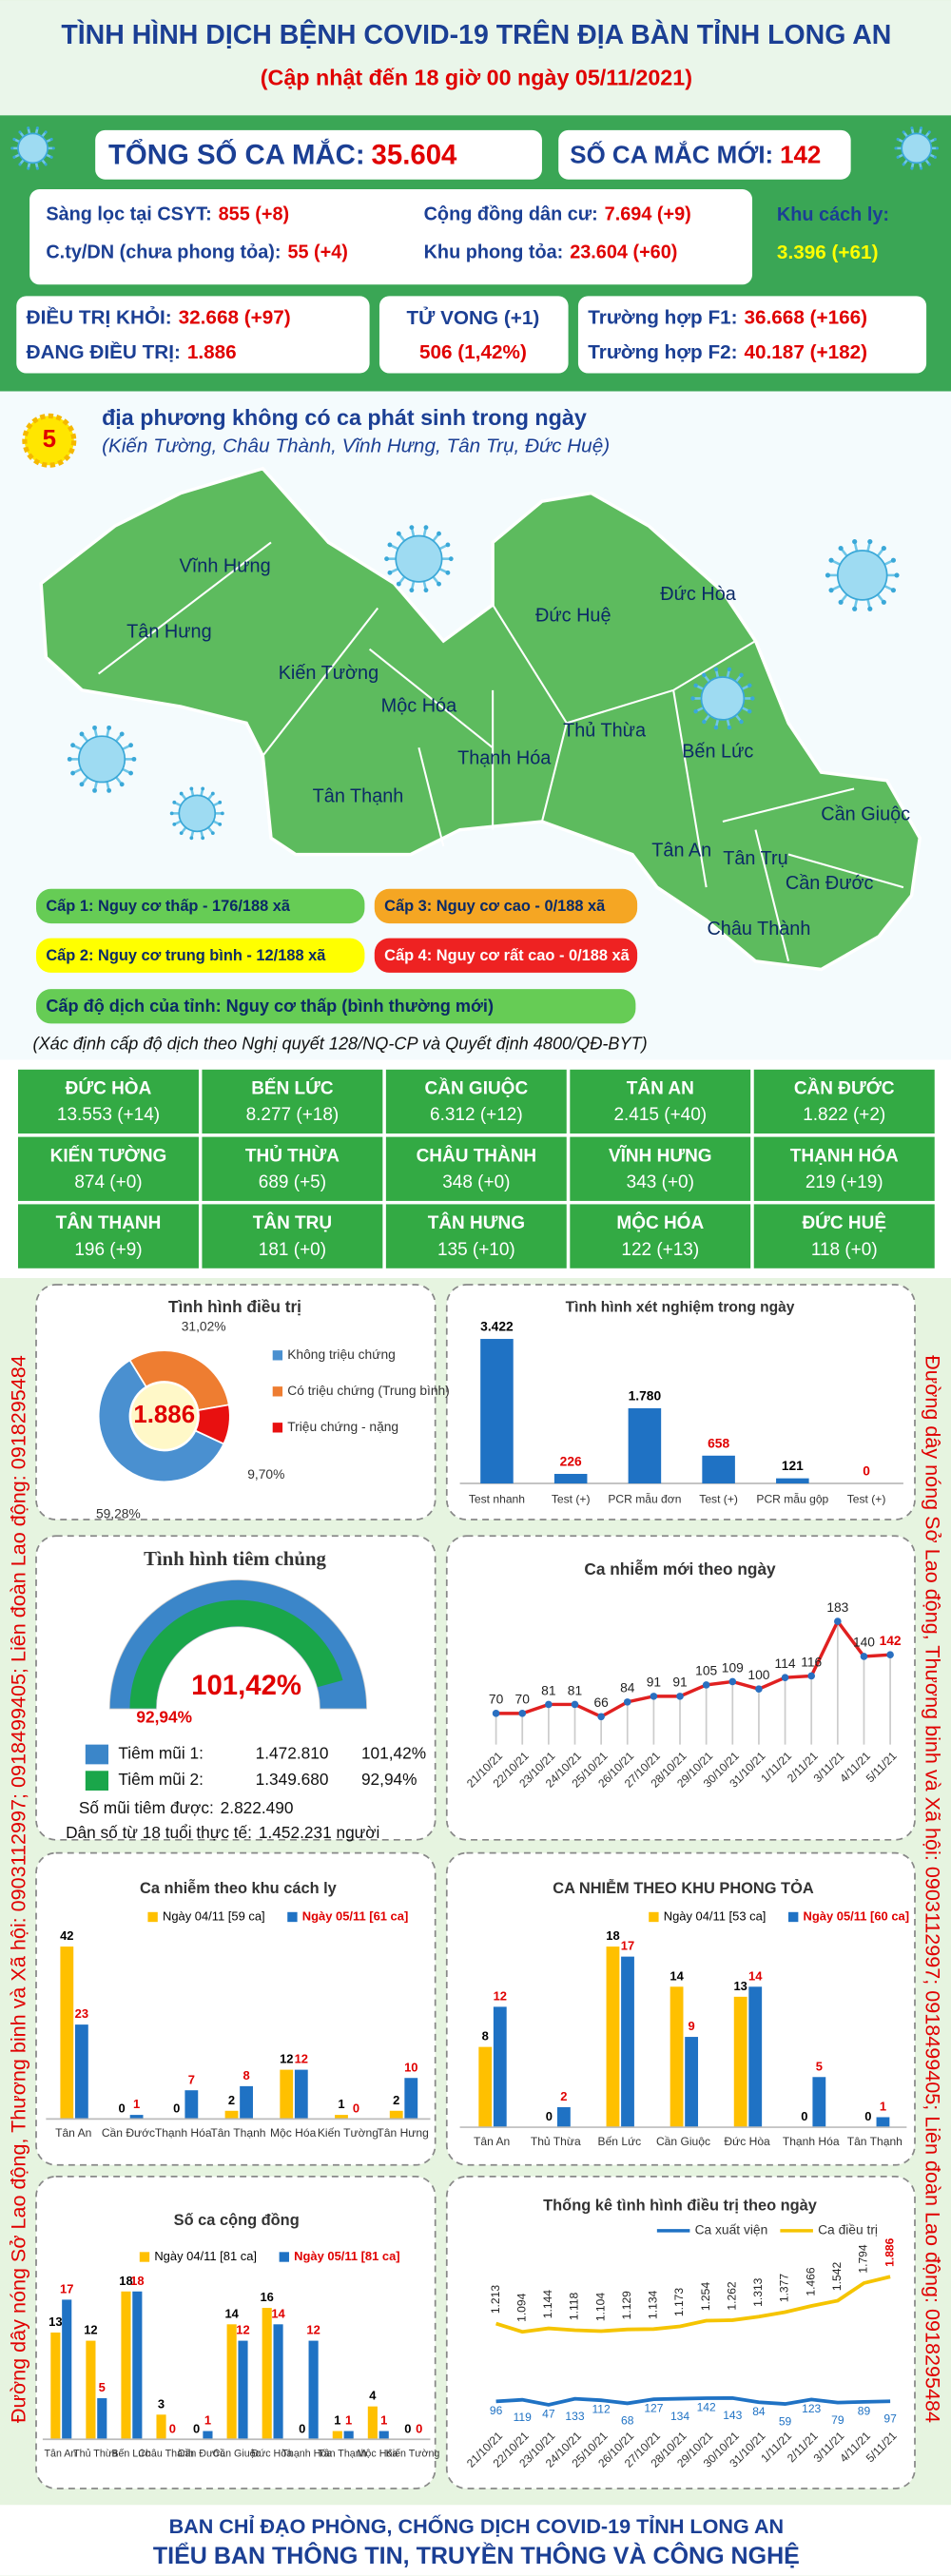  I want to click on district-cell-value: 181 (+0), so click(292, 1250).